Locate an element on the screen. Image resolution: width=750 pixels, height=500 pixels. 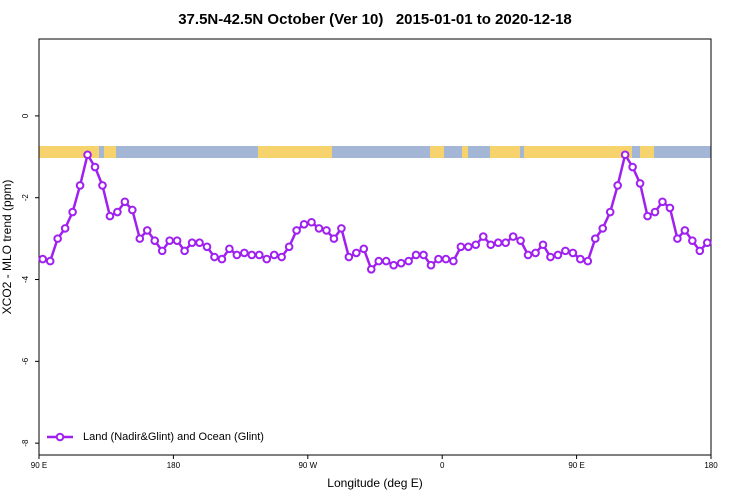
x-tick-label: 90 E is located at coordinates (39, 465).